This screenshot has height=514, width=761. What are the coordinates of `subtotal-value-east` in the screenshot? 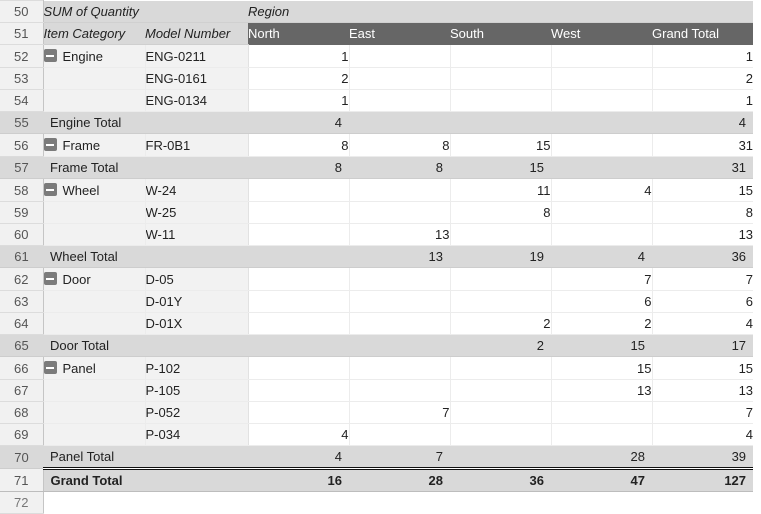 It's located at (399, 123).